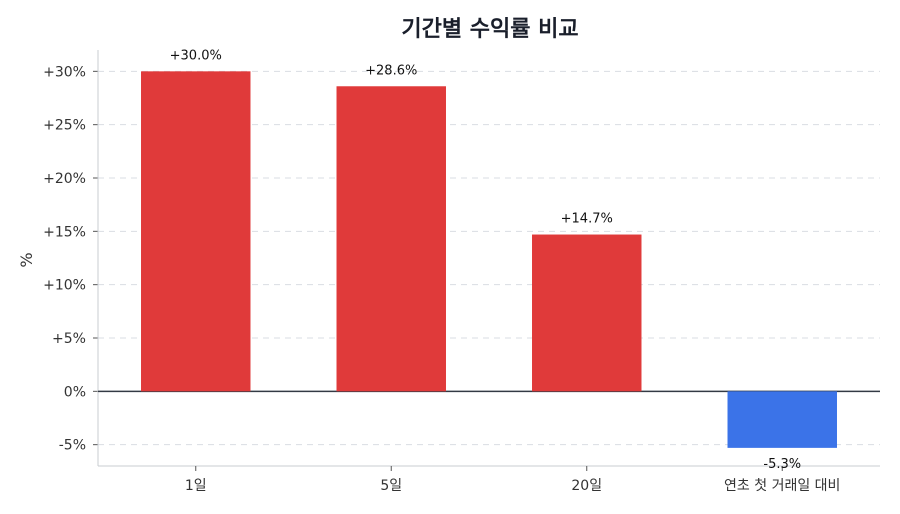 The width and height of the screenshot is (900, 514). What do you see at coordinates (587, 219) in the screenshot?
I see `data-label: +14.7%` at bounding box center [587, 219].